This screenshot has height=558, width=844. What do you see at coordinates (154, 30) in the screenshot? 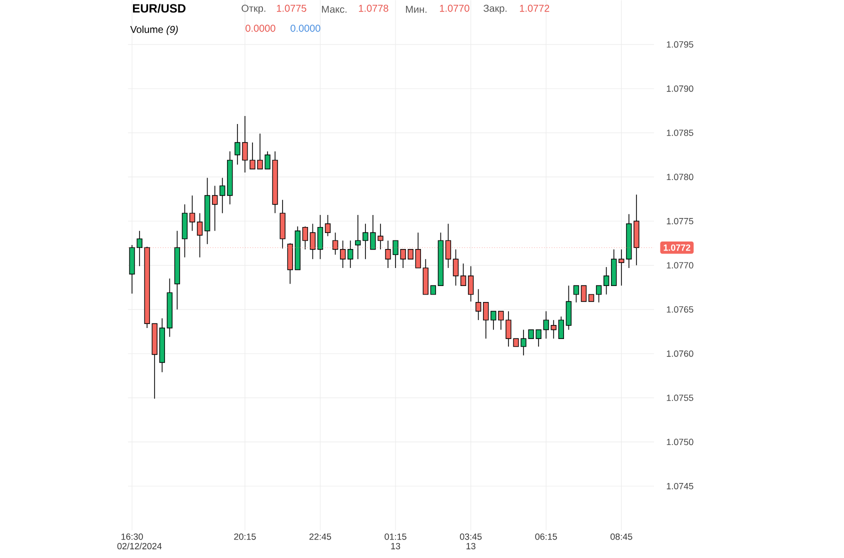
I see `annotation: Volume (9)` at bounding box center [154, 30].